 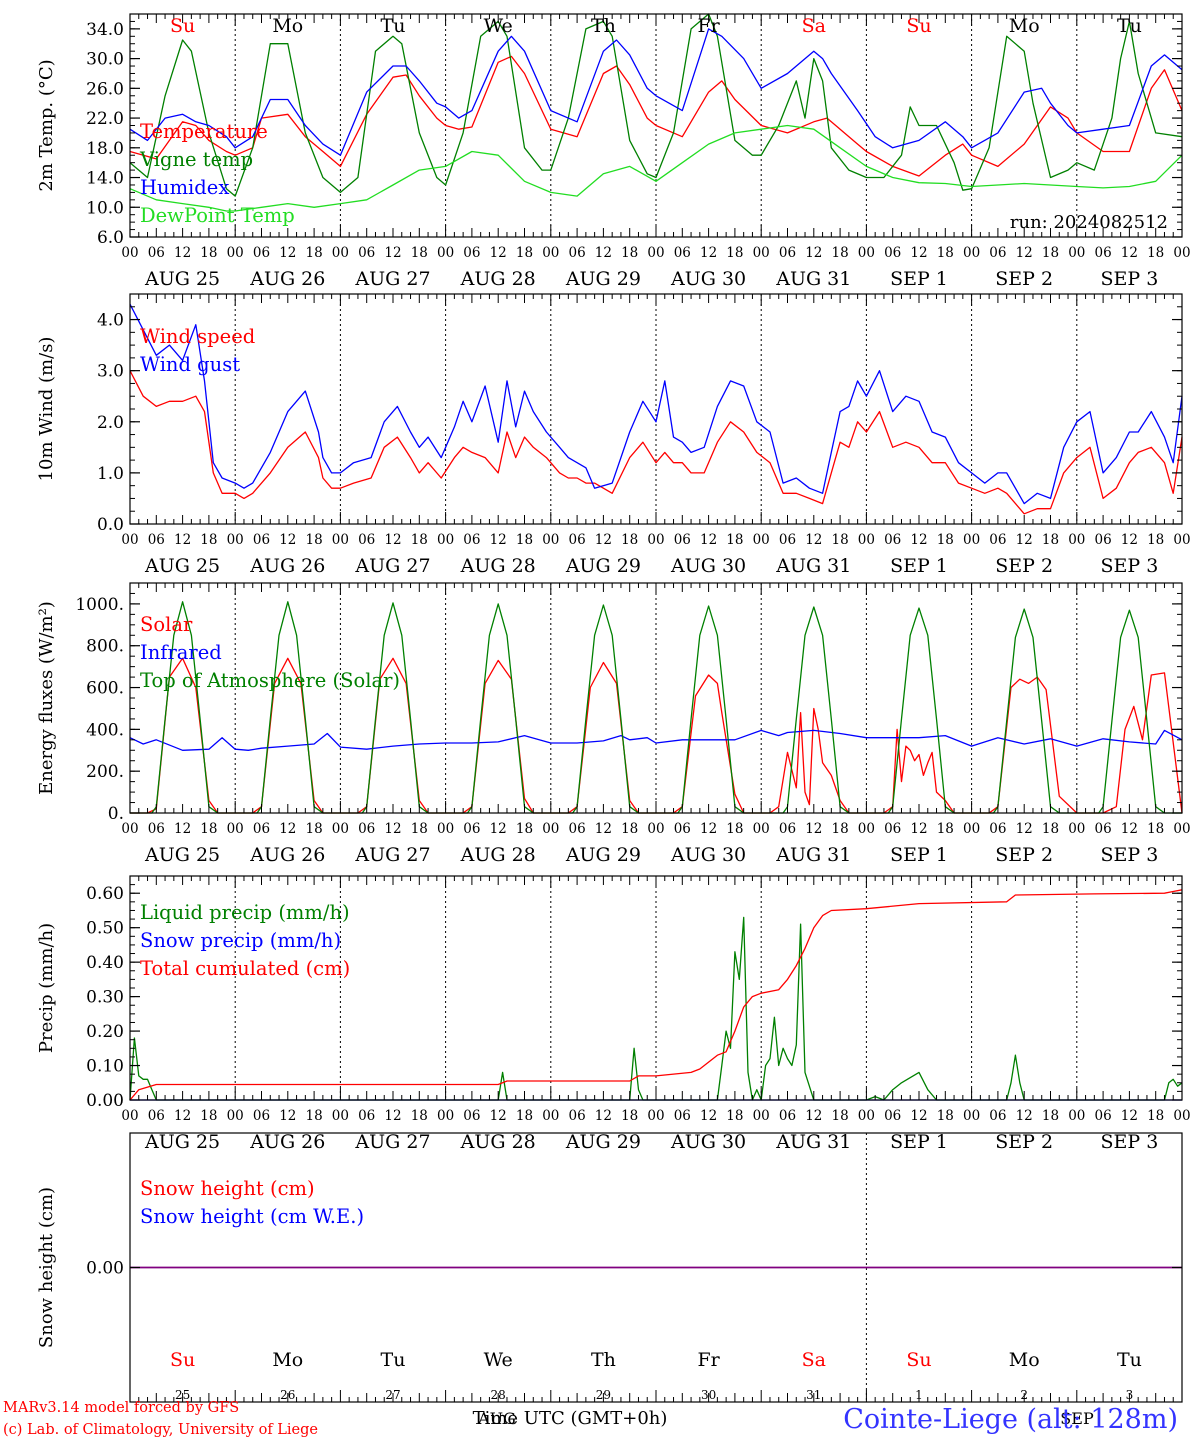 I want to click on day-name: Th, so click(x=603, y=26).